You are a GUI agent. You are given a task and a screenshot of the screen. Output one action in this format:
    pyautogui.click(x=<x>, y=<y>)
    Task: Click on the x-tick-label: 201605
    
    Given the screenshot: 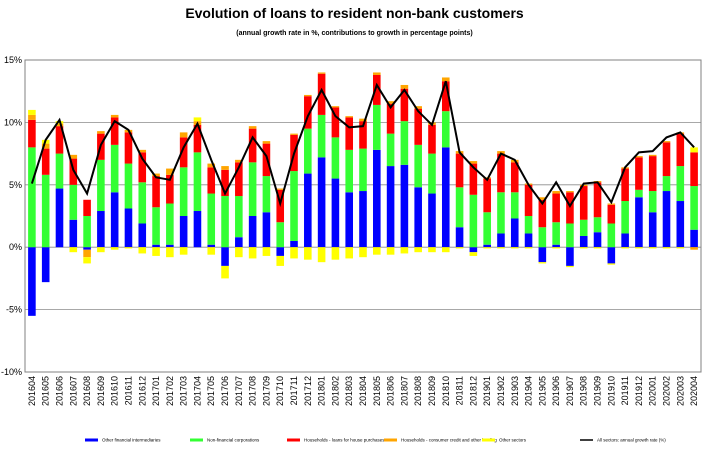 What is the action you would take?
    pyautogui.click(x=46, y=391)
    